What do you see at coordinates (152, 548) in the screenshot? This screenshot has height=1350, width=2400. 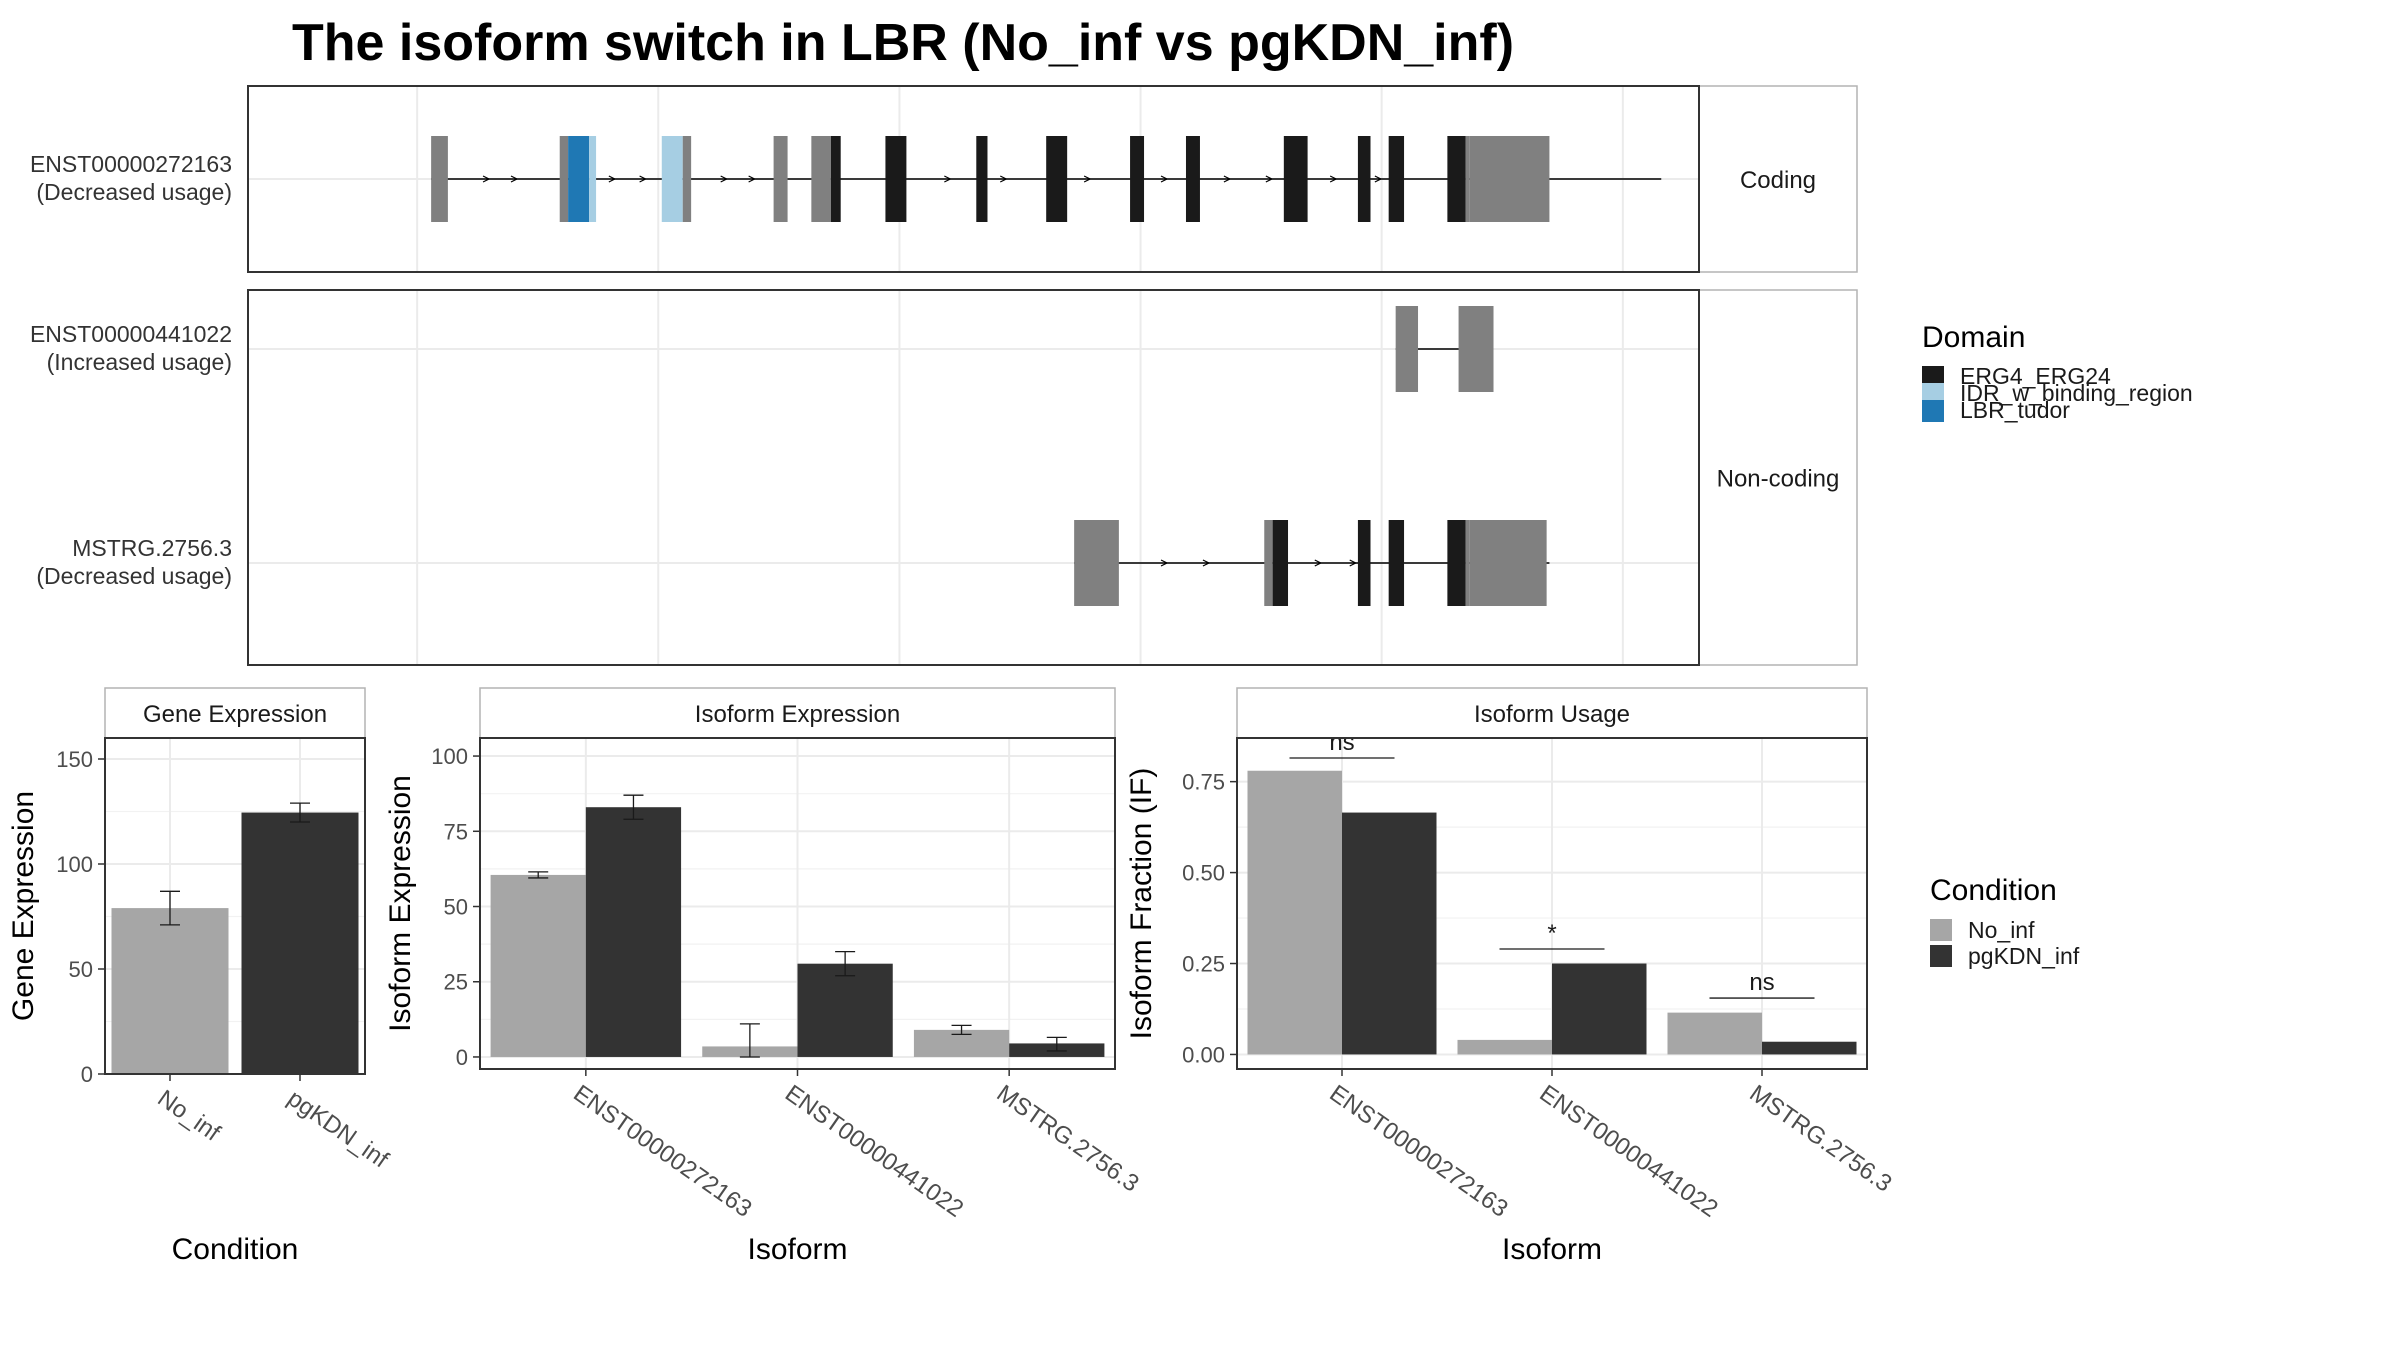 I see `transcript-label: MSTRG.2756.3` at bounding box center [152, 548].